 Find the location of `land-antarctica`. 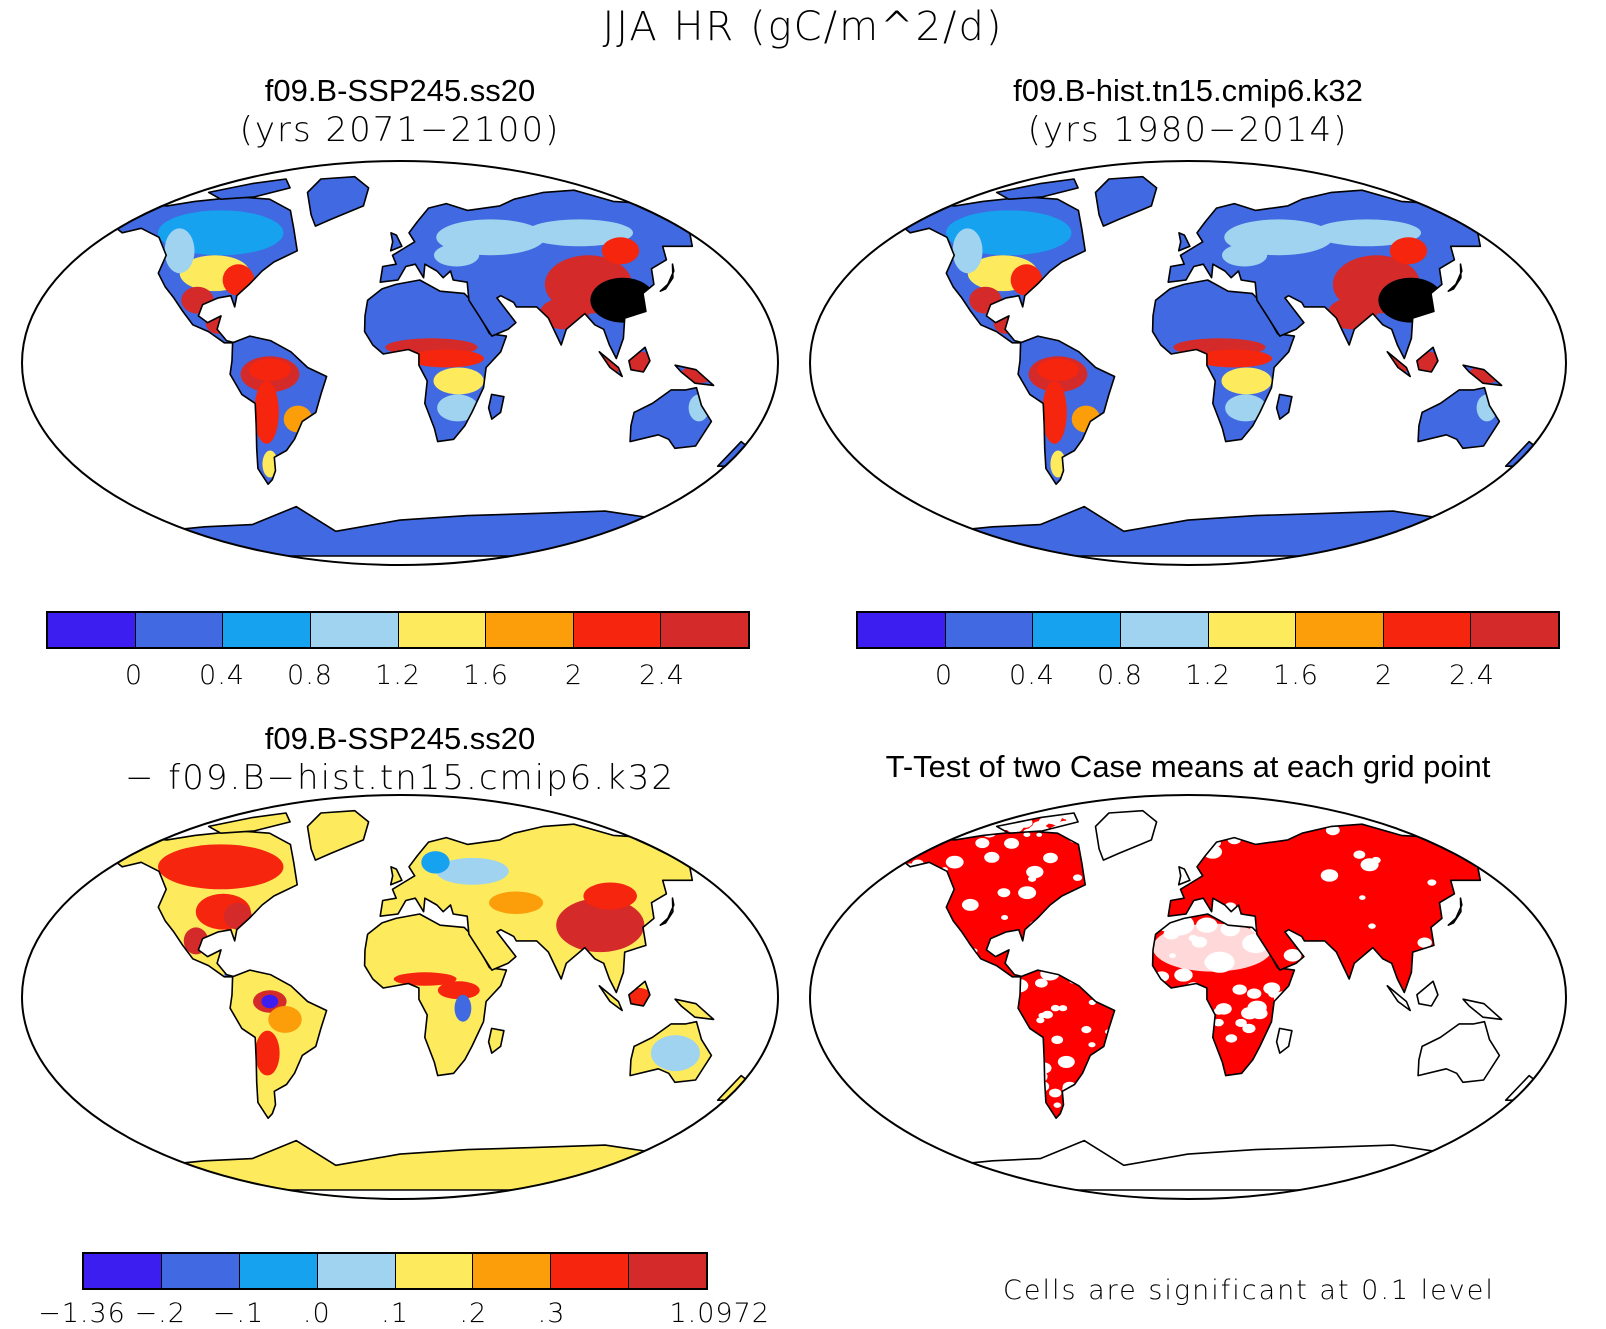

land-antarctica is located at coordinates (1188, 1165).